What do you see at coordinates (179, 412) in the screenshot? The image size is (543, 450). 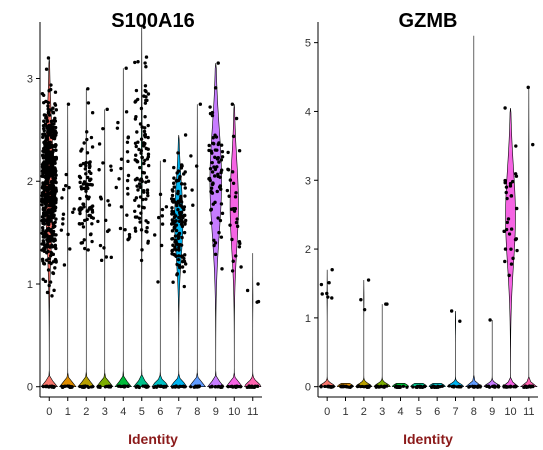 I see `x-tick-label: 7` at bounding box center [179, 412].